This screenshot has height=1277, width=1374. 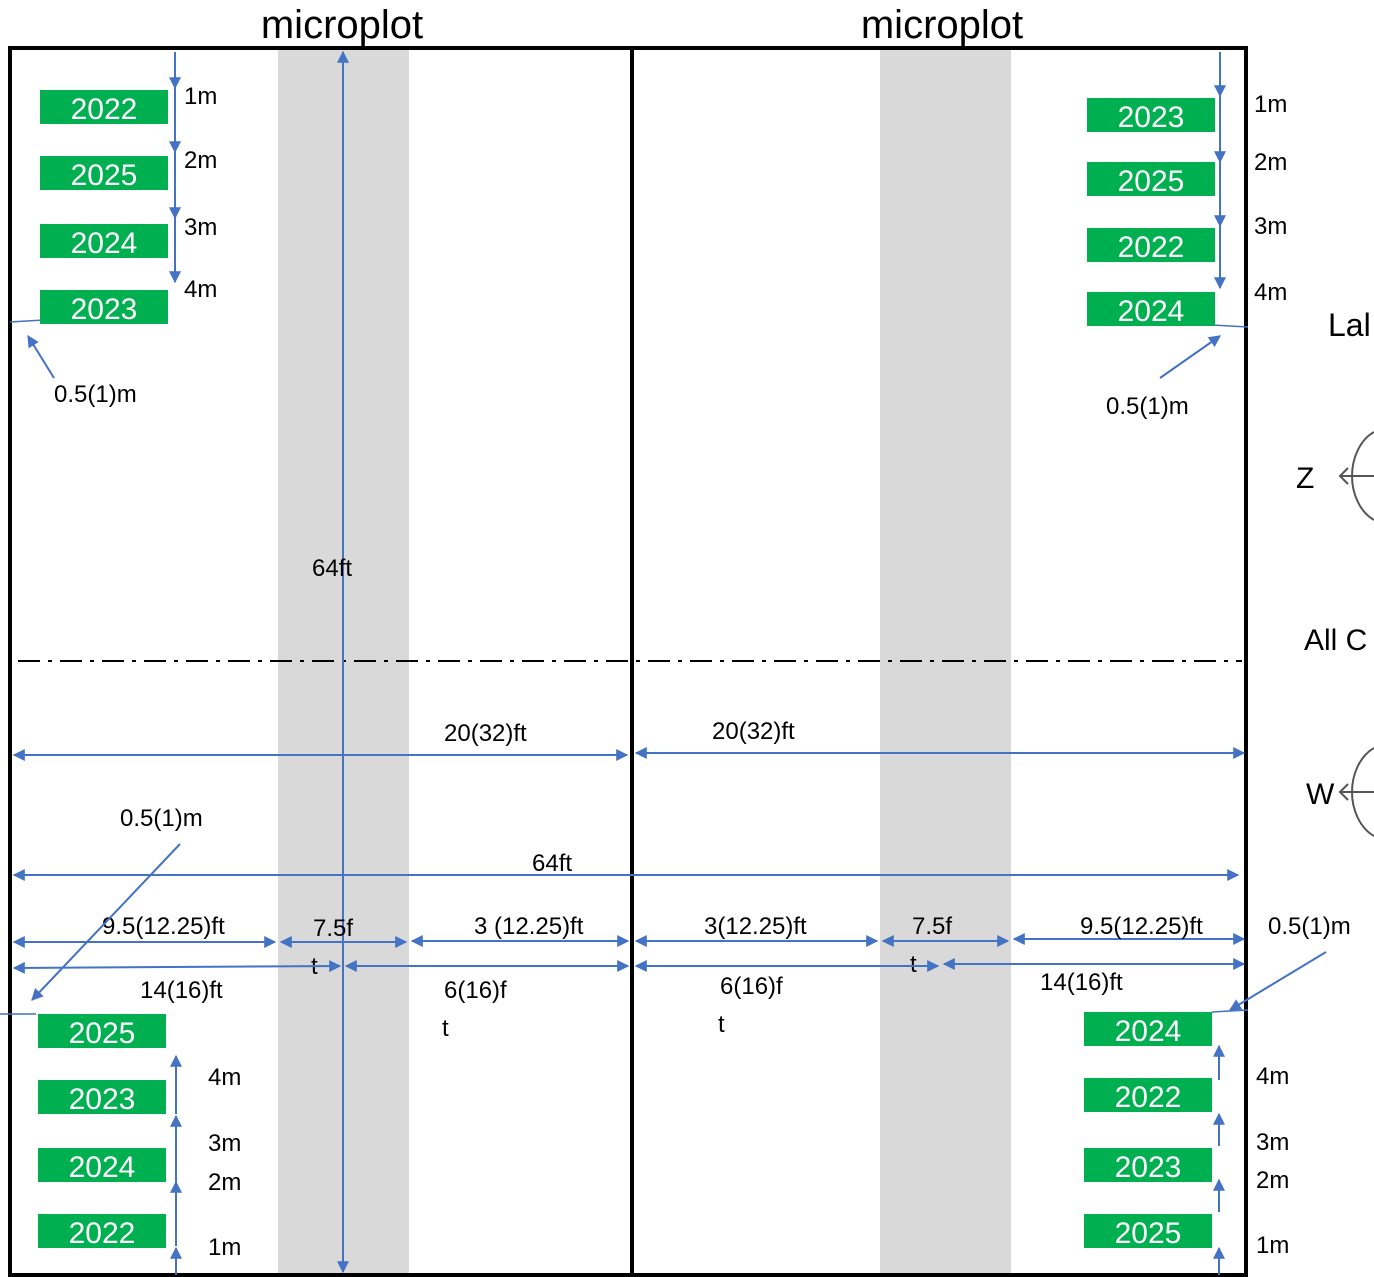 What do you see at coordinates (1081, 982) in the screenshot?
I see `row2-label-d: 14(16)ft` at bounding box center [1081, 982].